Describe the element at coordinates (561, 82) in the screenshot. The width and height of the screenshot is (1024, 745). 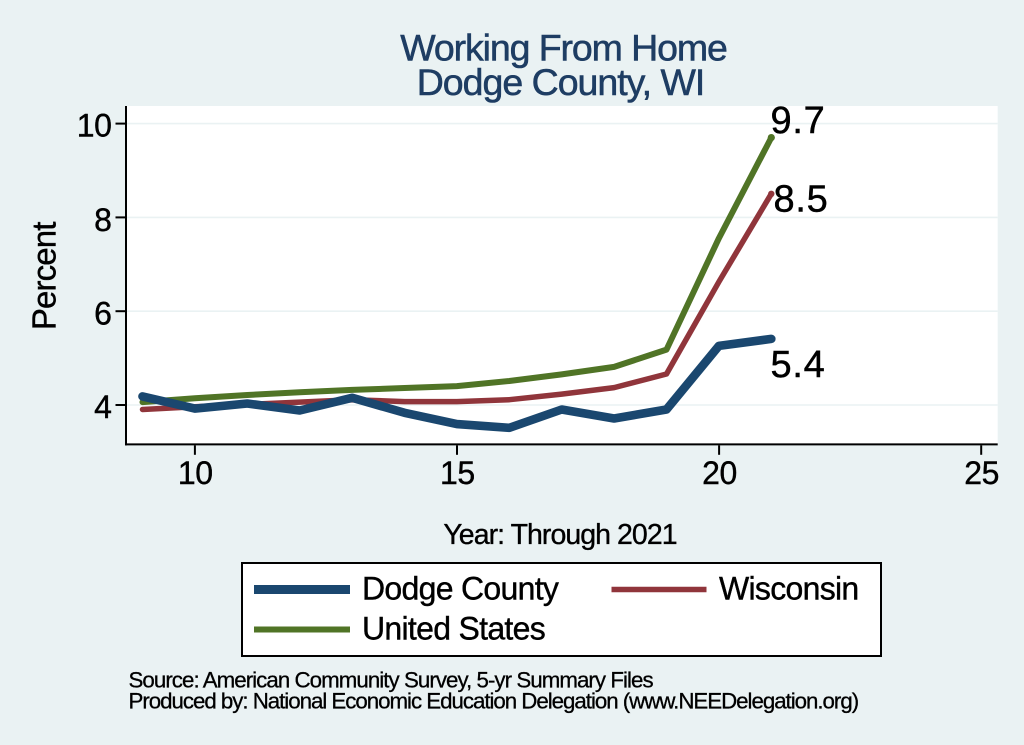
I see `svg-text: Dodge County, WI` at that location.